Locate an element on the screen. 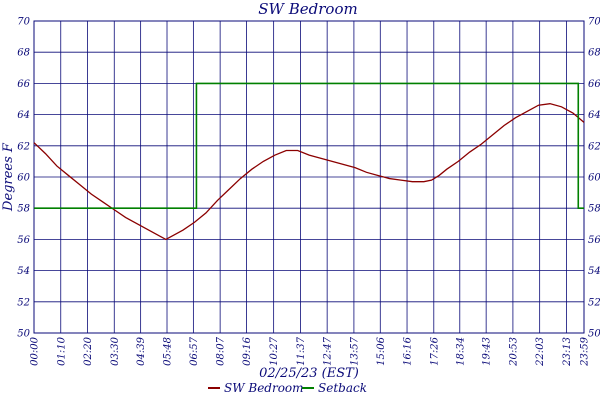 The image size is (600, 405). y-tick-right-8: 66 is located at coordinates (594, 84).